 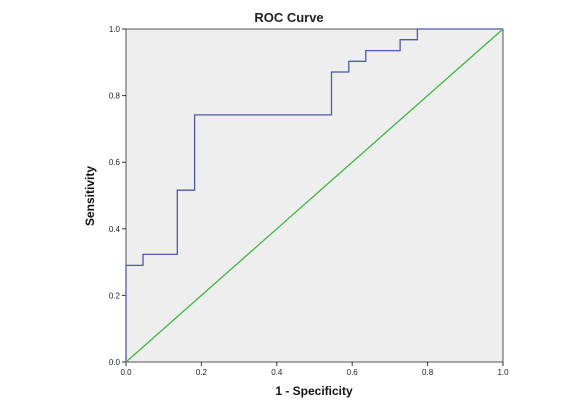 What do you see at coordinates (115, 96) in the screenshot?
I see `y-tick-label: 0.8` at bounding box center [115, 96].